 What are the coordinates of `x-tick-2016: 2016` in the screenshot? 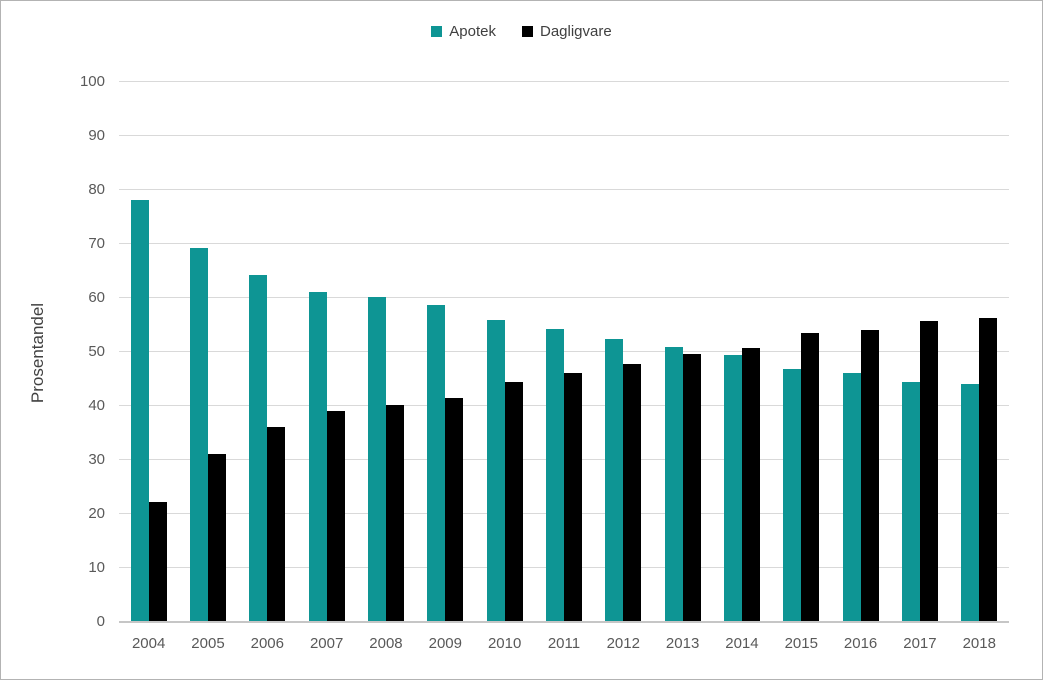 It's located at (860, 643).